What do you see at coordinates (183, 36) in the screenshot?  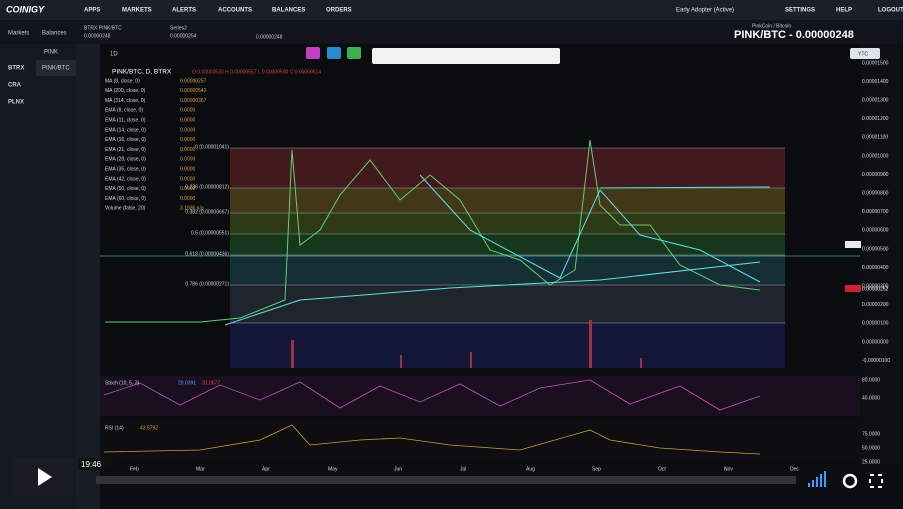 I see `tab-price: 0.00000254` at bounding box center [183, 36].